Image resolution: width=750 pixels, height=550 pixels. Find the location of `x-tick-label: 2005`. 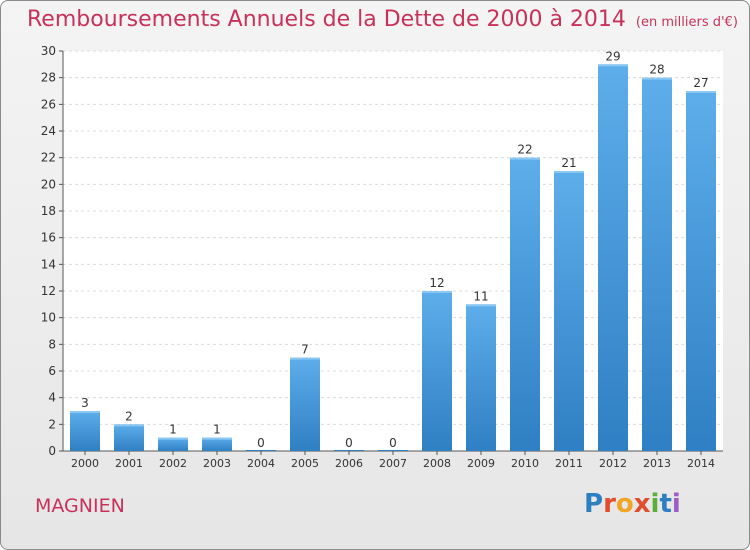

x-tick-label: 2005 is located at coordinates (305, 463).